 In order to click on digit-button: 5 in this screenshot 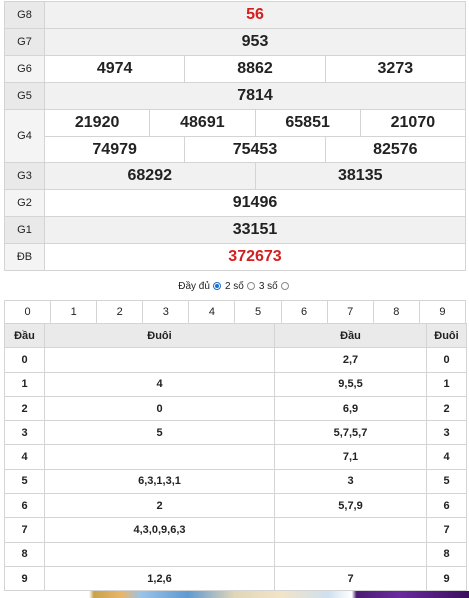, I will do `click(257, 312)`.